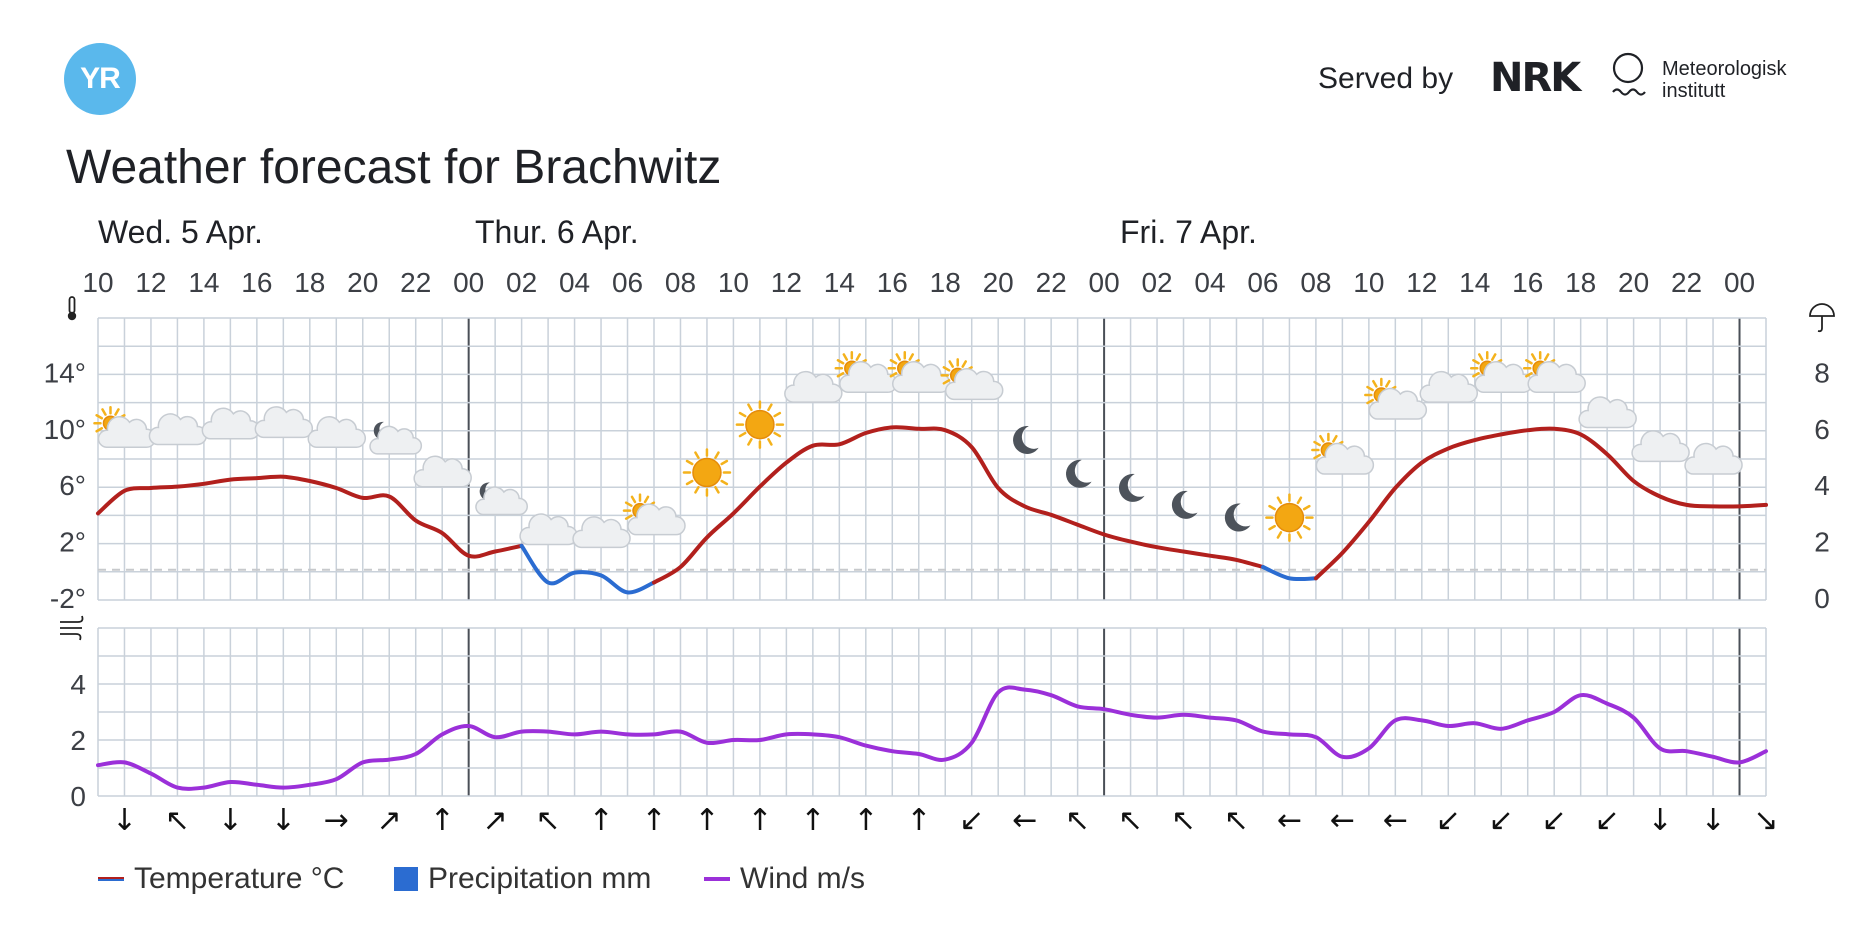 This screenshot has width=1862, height=940. What do you see at coordinates (406, 879) in the screenshot?
I see `precipitation-swatch` at bounding box center [406, 879].